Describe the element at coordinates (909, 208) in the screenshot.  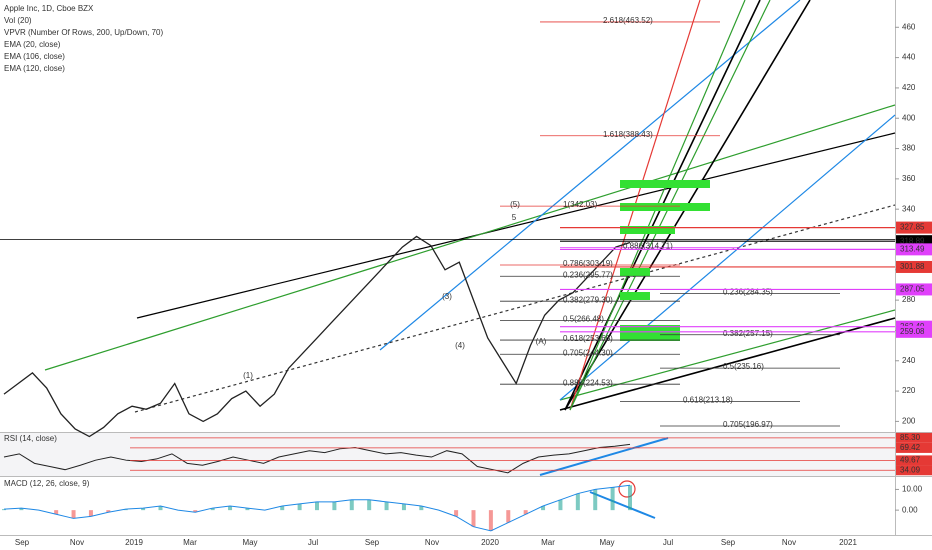
I see `y-tick-label: 340` at that location.